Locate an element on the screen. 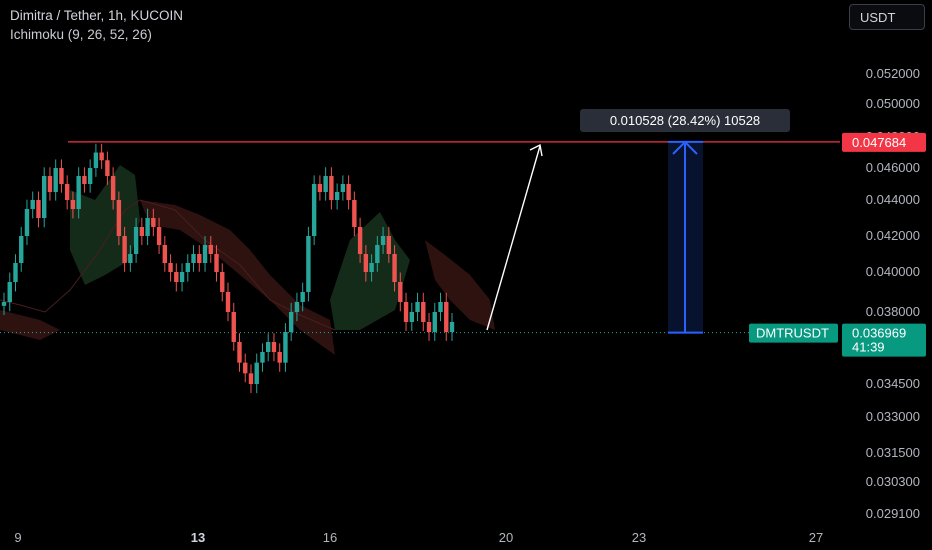 The image size is (932, 550). measure-label-box is located at coordinates (685, 120).